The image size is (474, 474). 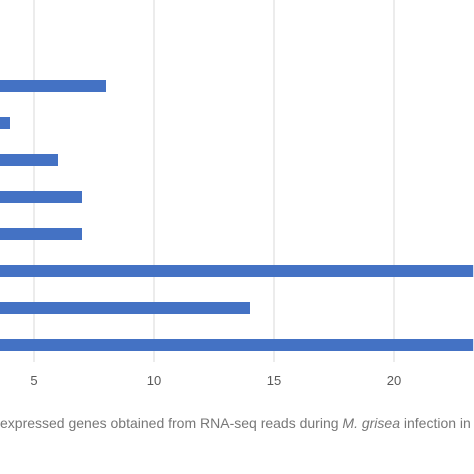 What do you see at coordinates (33, 380) in the screenshot?
I see `x-tick-label: 5` at bounding box center [33, 380].